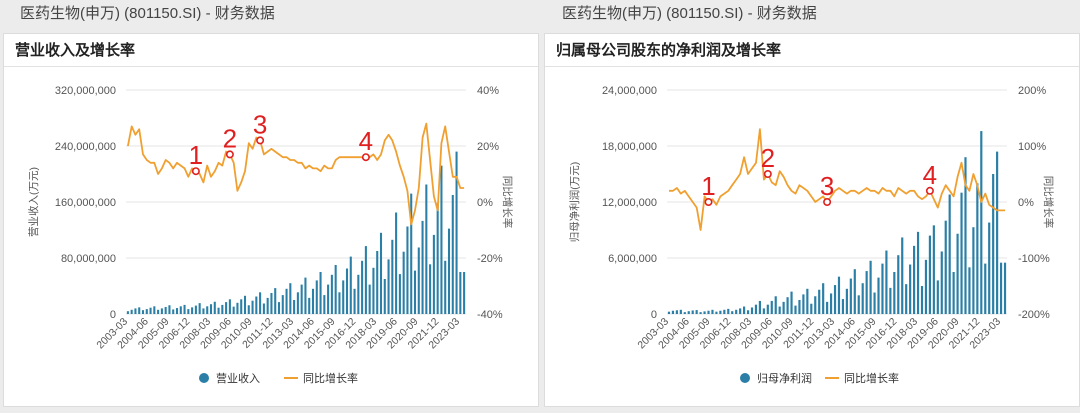  I want to click on annotation-label: 4, so click(930, 175).